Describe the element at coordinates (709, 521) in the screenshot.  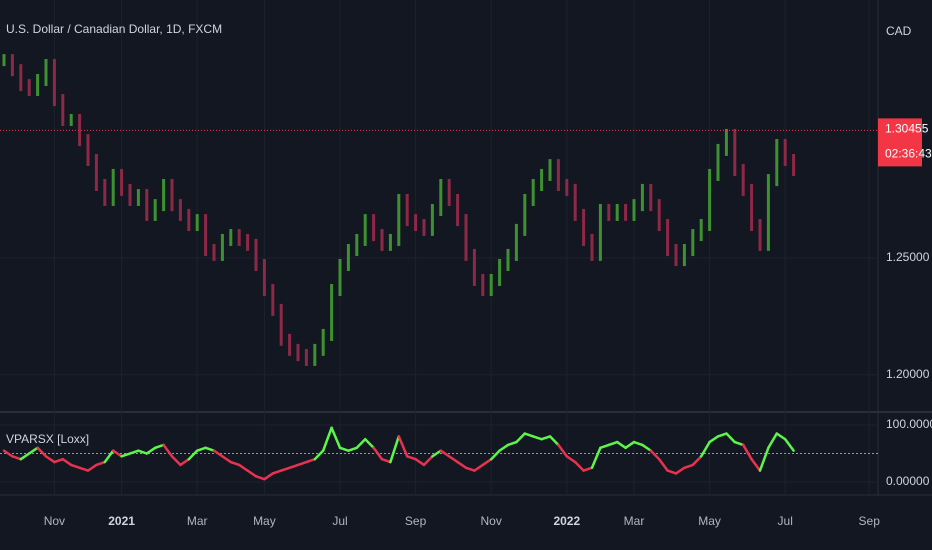
I see `x-tick-label: May` at that location.